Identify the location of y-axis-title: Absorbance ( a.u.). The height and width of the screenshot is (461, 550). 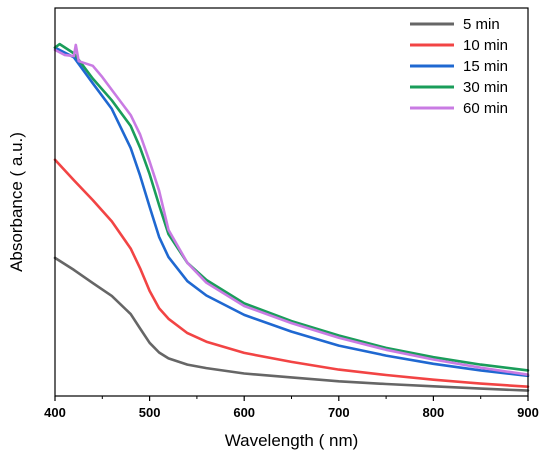
(16, 202).